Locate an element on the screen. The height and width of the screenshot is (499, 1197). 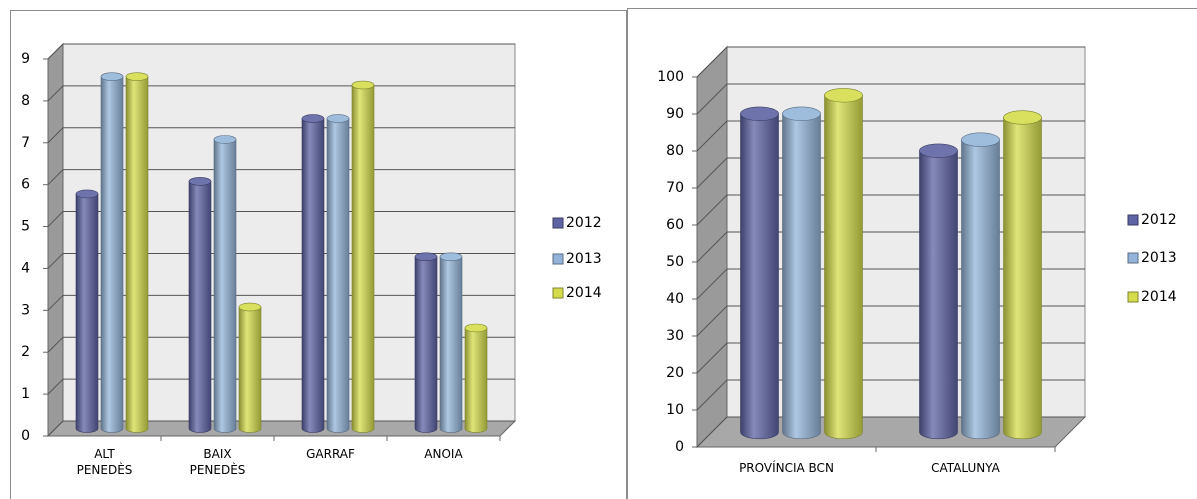
x-tick-label-box: ALT PENEDÈS is located at coordinates (104, 462).